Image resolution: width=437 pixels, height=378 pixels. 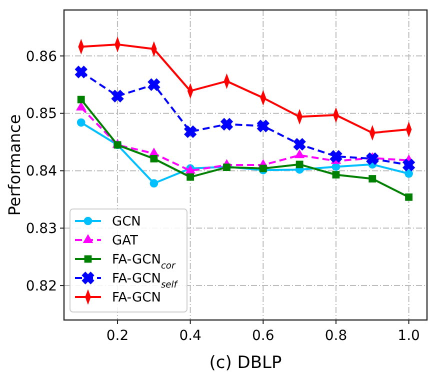 What do you see at coordinates (263, 336) in the screenshot?
I see `x-tick-label: 0.6` at bounding box center [263, 336].